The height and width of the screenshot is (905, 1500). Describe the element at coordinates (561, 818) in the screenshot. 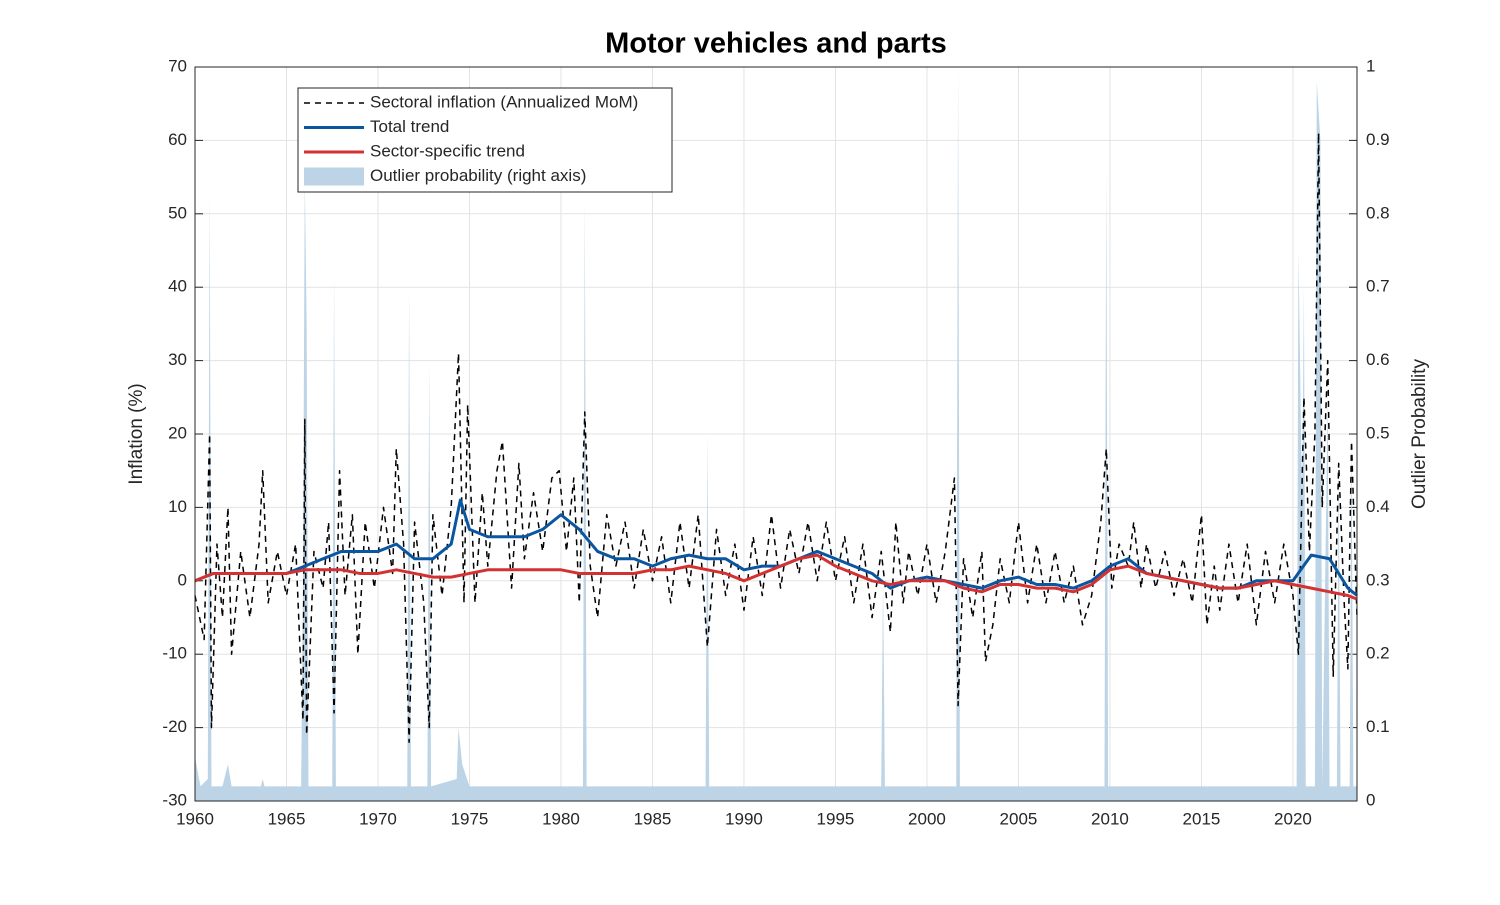

I see `x-tick-label: 1980` at that location.